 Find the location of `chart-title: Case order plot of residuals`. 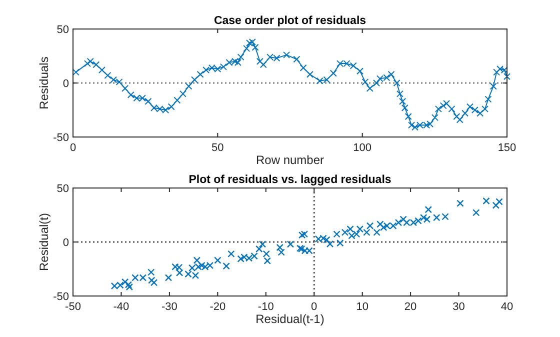

chart-title: Case order plot of residuals is located at coordinates (290, 21).